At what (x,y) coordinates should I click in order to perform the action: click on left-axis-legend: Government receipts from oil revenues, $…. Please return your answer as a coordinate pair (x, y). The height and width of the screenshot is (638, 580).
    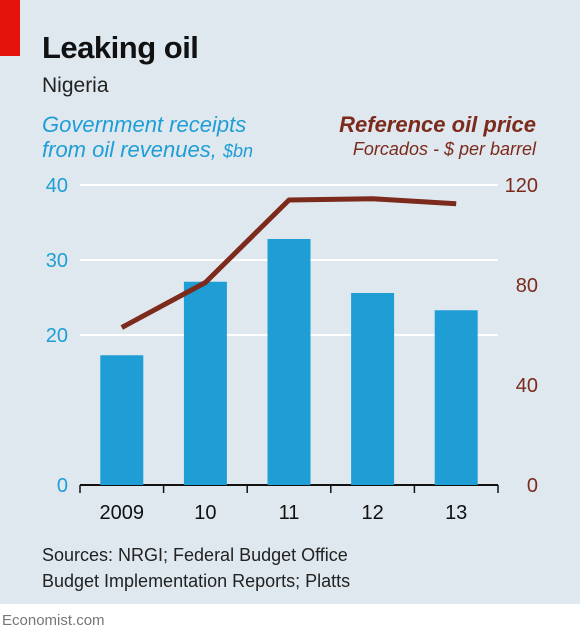
    Looking at the image, I should click on (147, 138).